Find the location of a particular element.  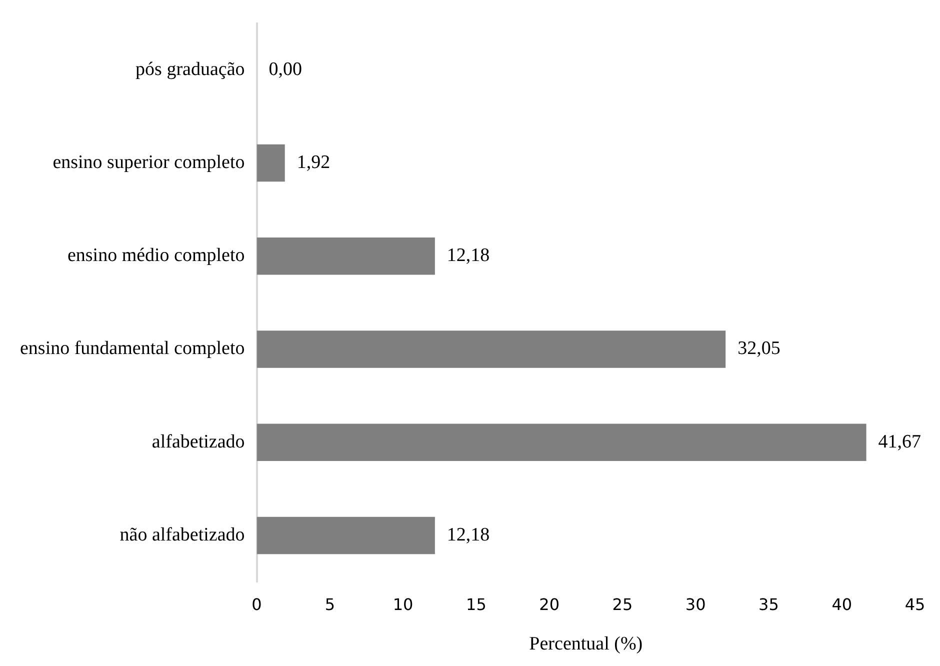

data-label: 32,05 is located at coordinates (759, 349).